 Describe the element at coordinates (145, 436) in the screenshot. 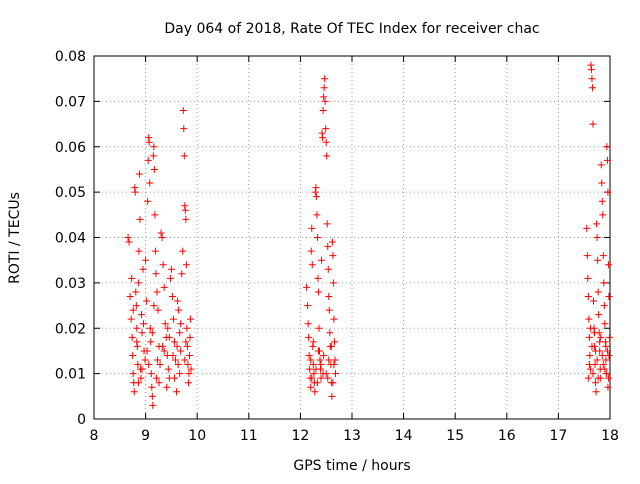

I see `x-tick-label: 9` at that location.